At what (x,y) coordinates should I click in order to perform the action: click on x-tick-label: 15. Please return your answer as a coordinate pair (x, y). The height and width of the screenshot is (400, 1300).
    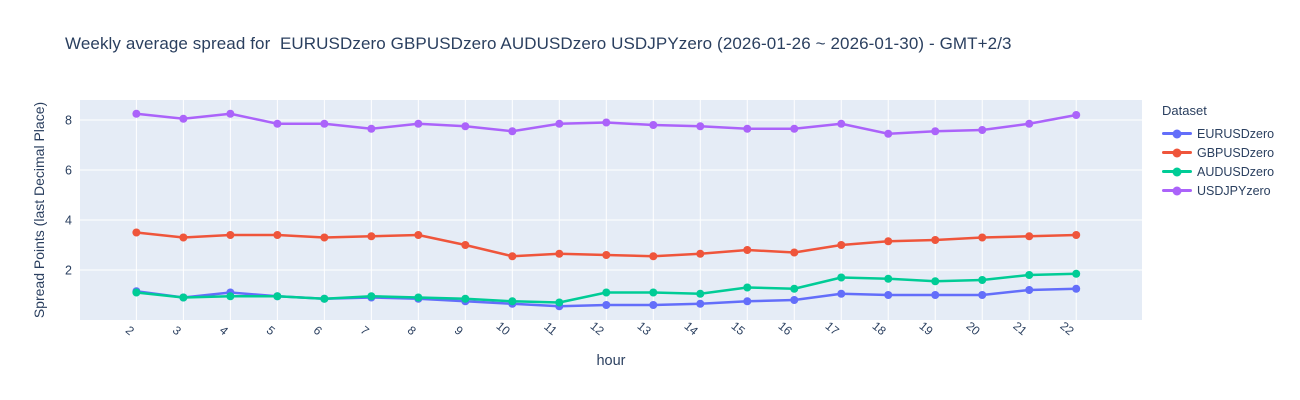
    Looking at the image, I should click on (738, 329).